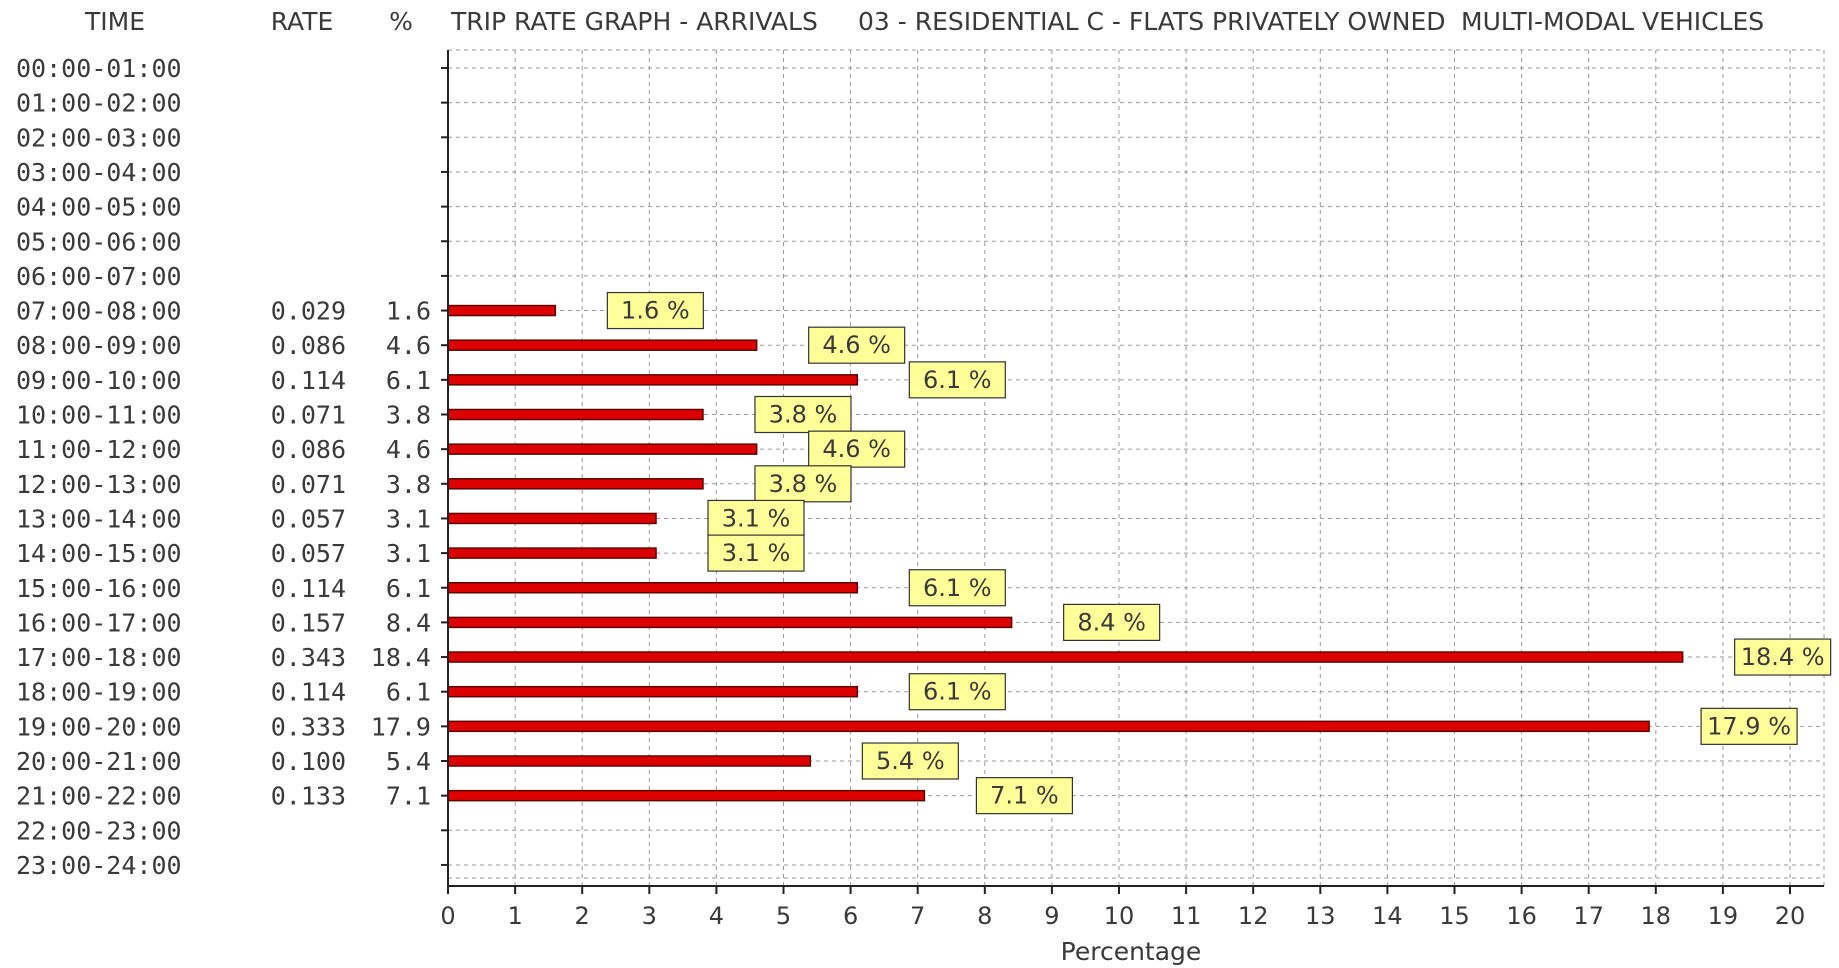 This screenshot has height=968, width=1839. Describe the element at coordinates (1612, 21) in the screenshot. I see `chart-title-part-3: MULTI-MODAL VEHICLES` at that location.